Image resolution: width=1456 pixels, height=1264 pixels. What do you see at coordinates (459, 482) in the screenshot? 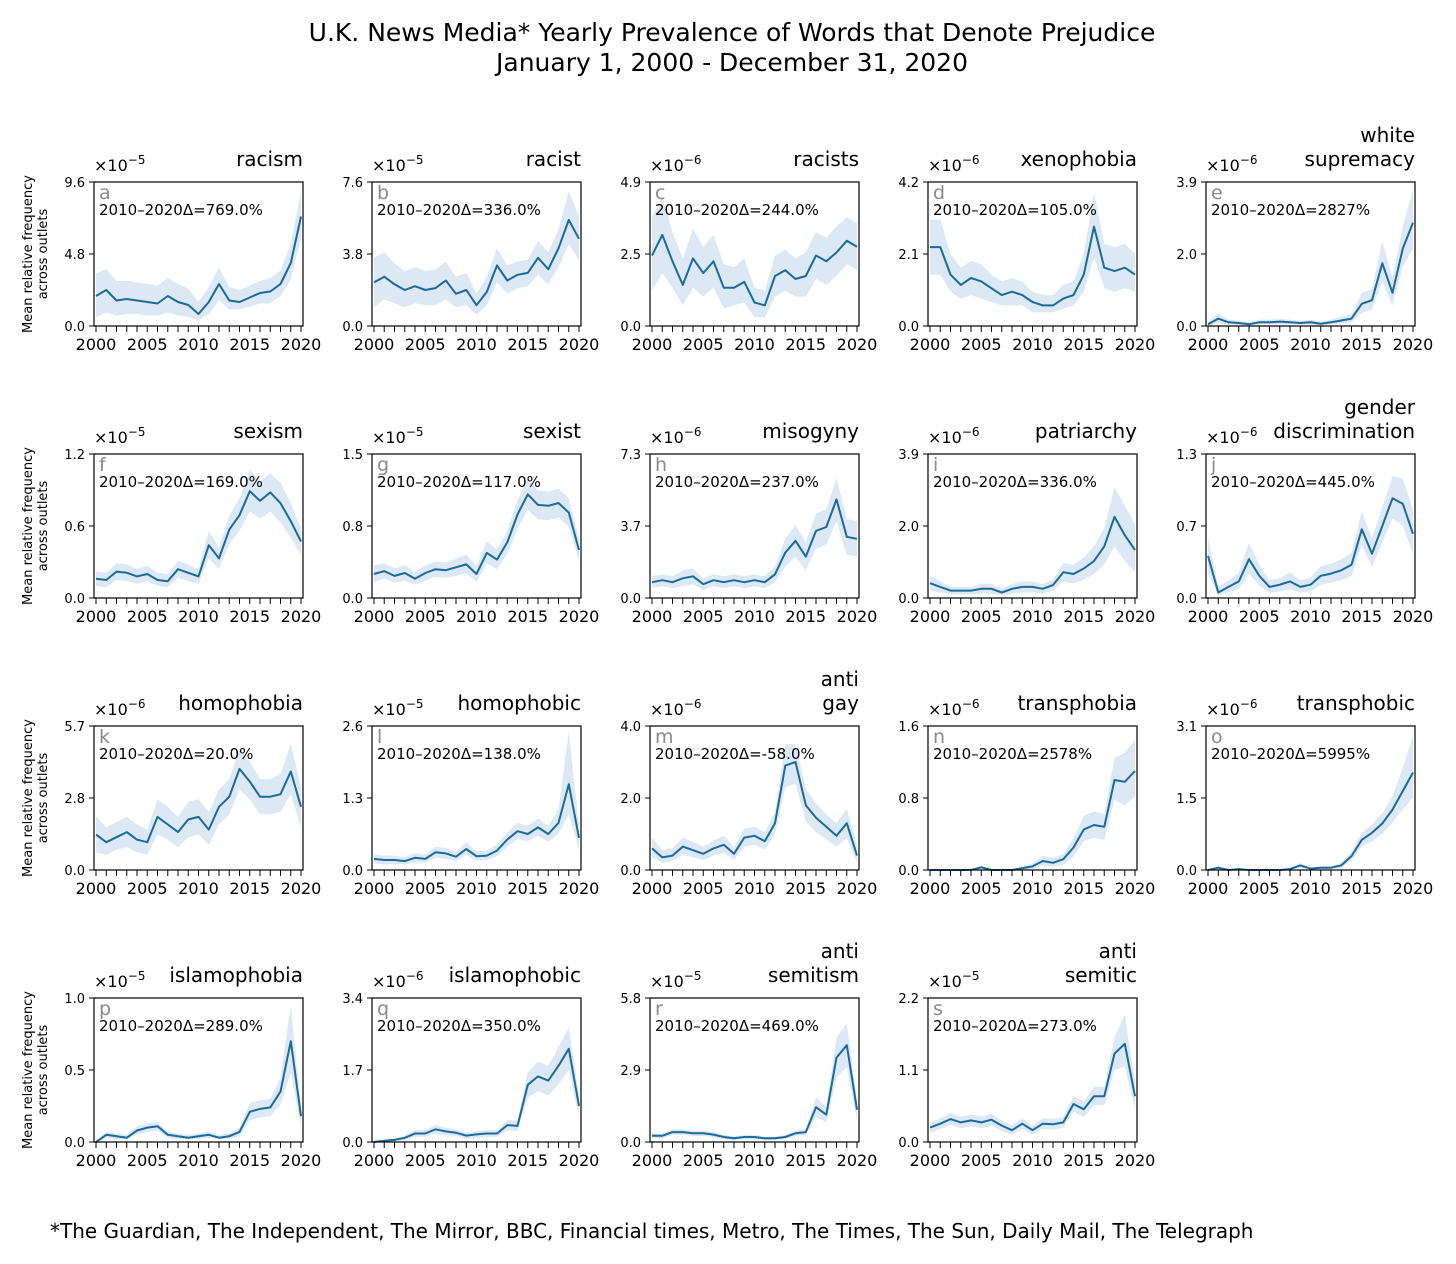
I see `delta-annotation: 2010–2020Δ=117.0%` at bounding box center [459, 482].